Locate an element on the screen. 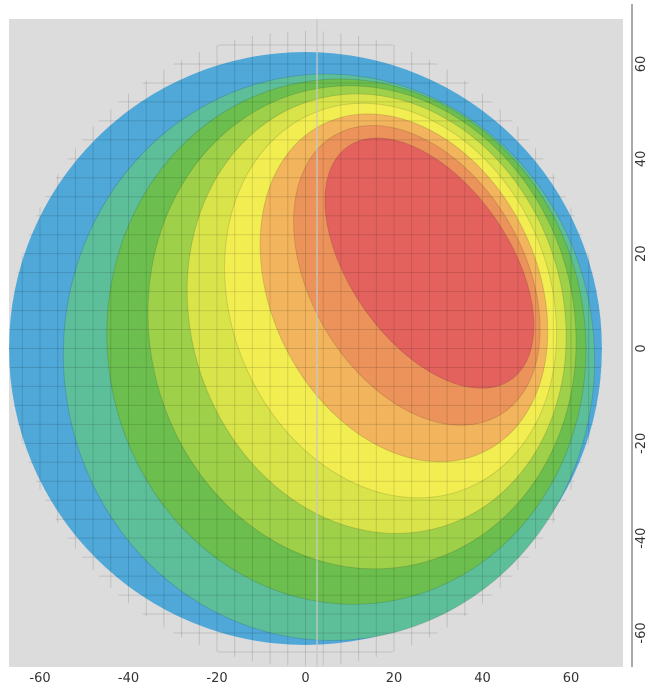  x-axis-ticks: -60 -40 -20 0 20 40 60 is located at coordinates (304, 678).